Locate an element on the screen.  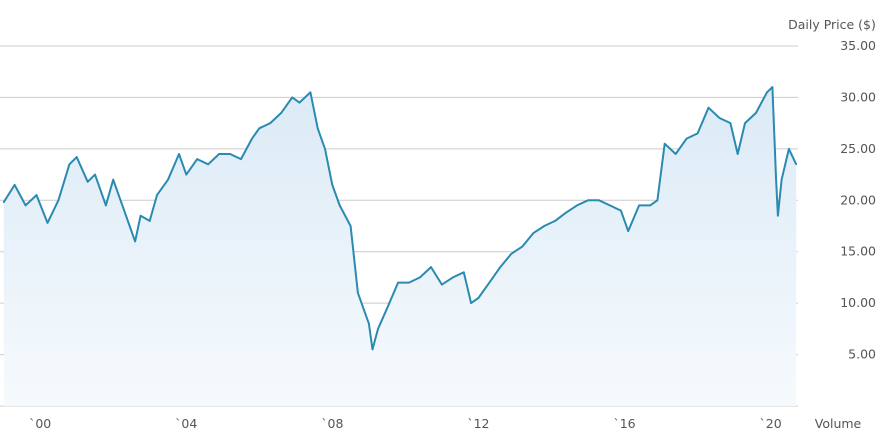
x-tick-label: `08 is located at coordinates (332, 423).